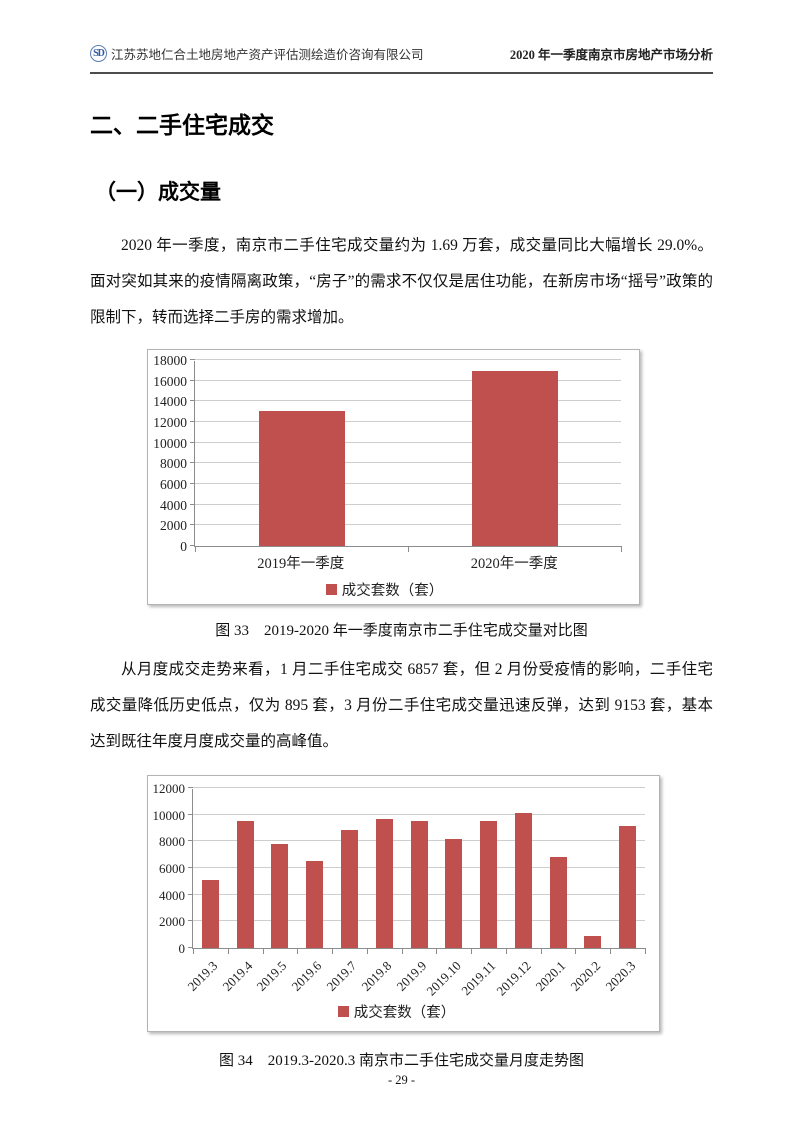  Describe the element at coordinates (376, 976) in the screenshot. I see `x-tick-label: 2019.8` at that location.